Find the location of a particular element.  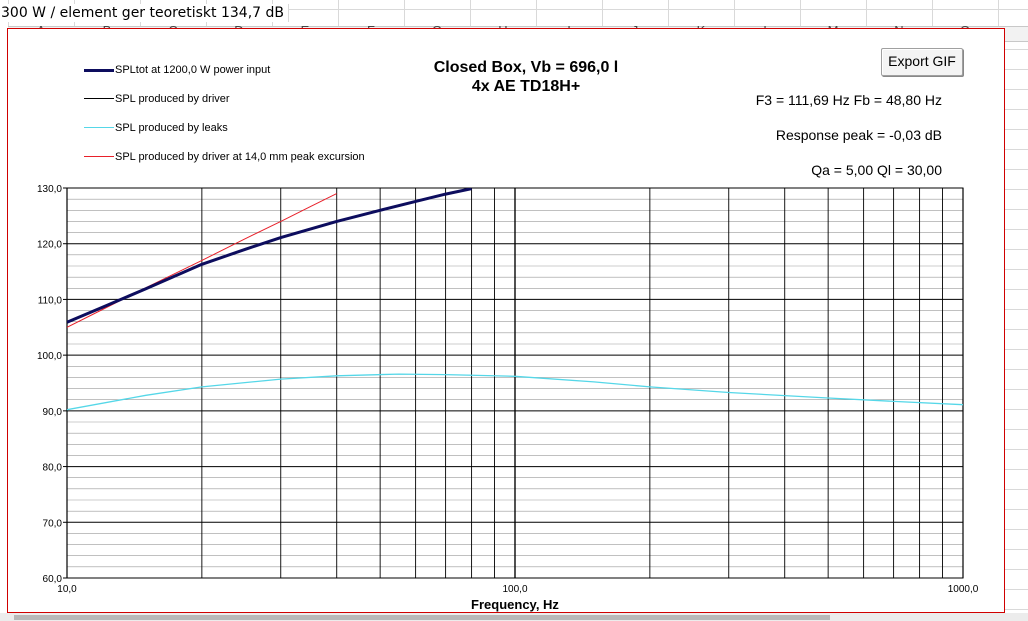

y-tick-label: 90,0 is located at coordinates (53, 412).